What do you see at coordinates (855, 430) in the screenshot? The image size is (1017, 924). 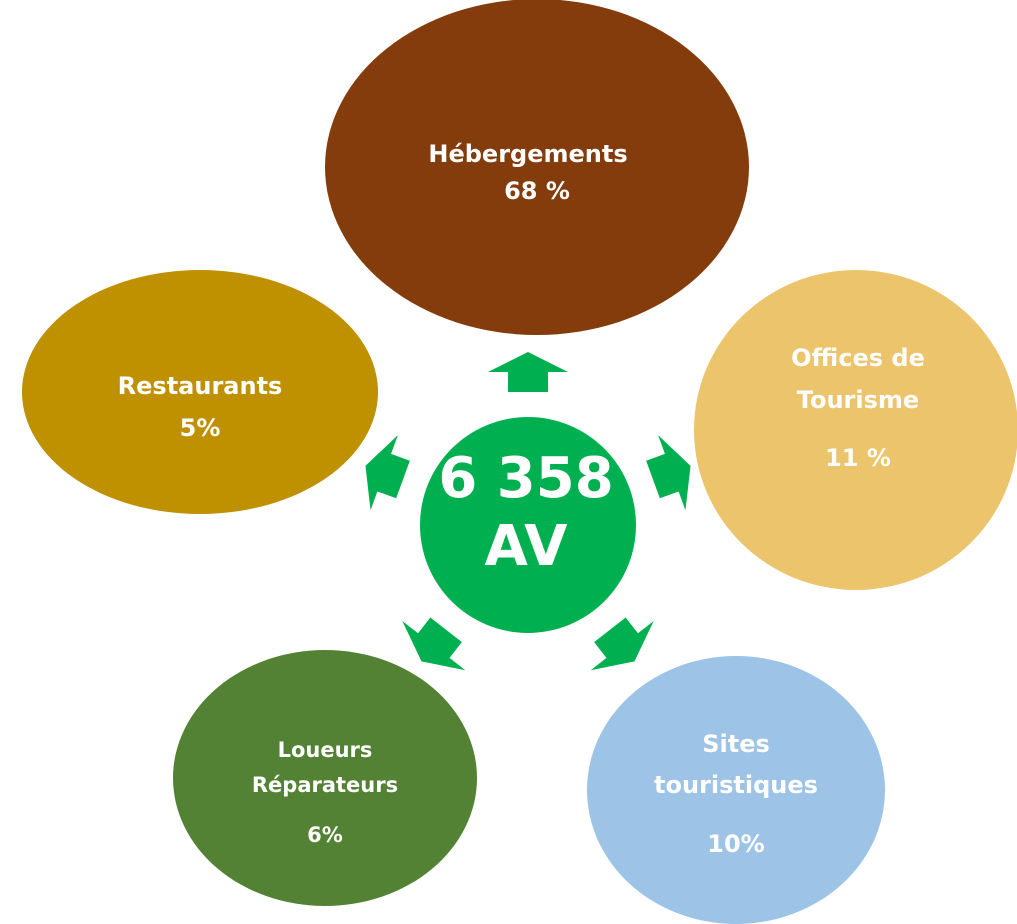 I see `node-offices` at bounding box center [855, 430].